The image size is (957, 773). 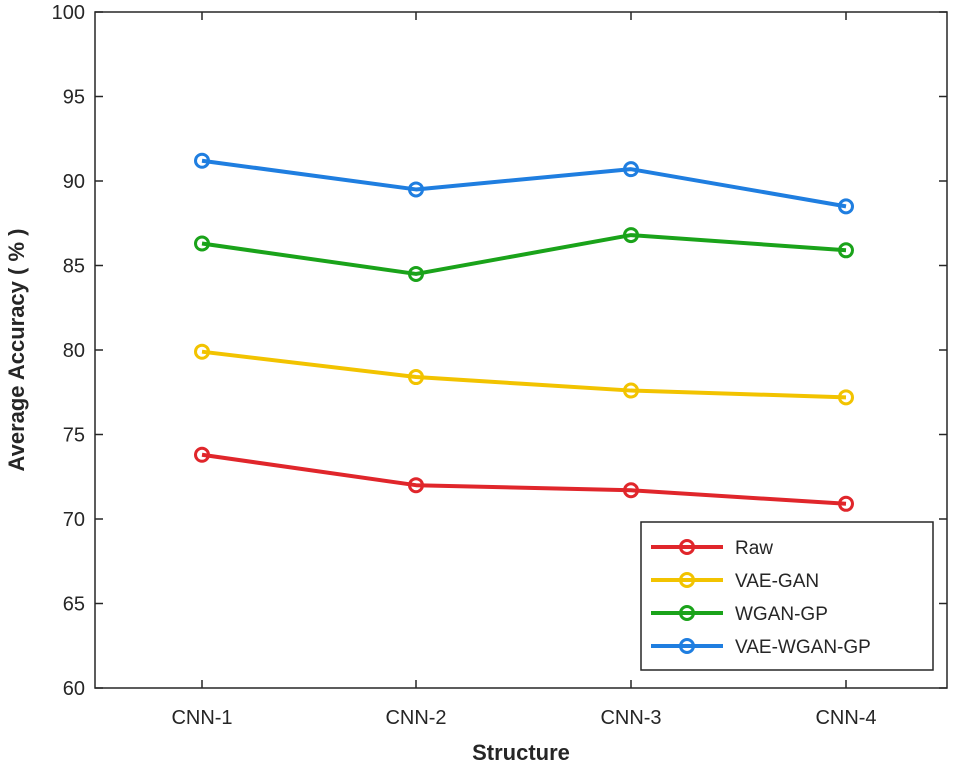 I want to click on x-tick-label: CNN-3, so click(x=630, y=718).